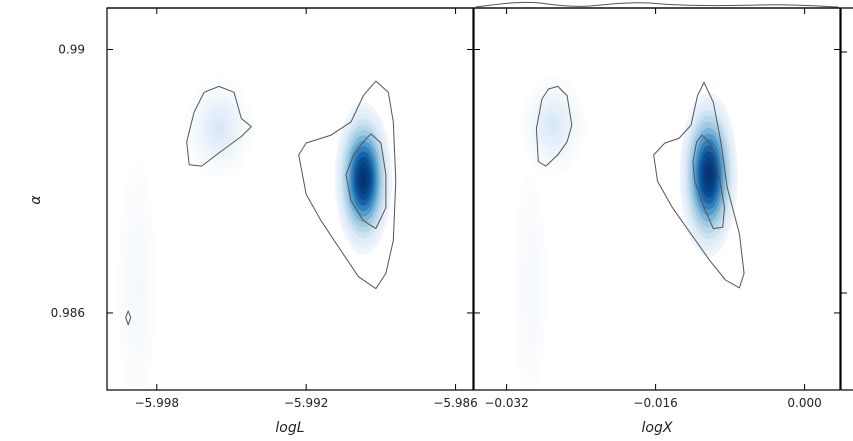  Describe the element at coordinates (657, 428) in the screenshot. I see `x-axis-label: logX` at that location.